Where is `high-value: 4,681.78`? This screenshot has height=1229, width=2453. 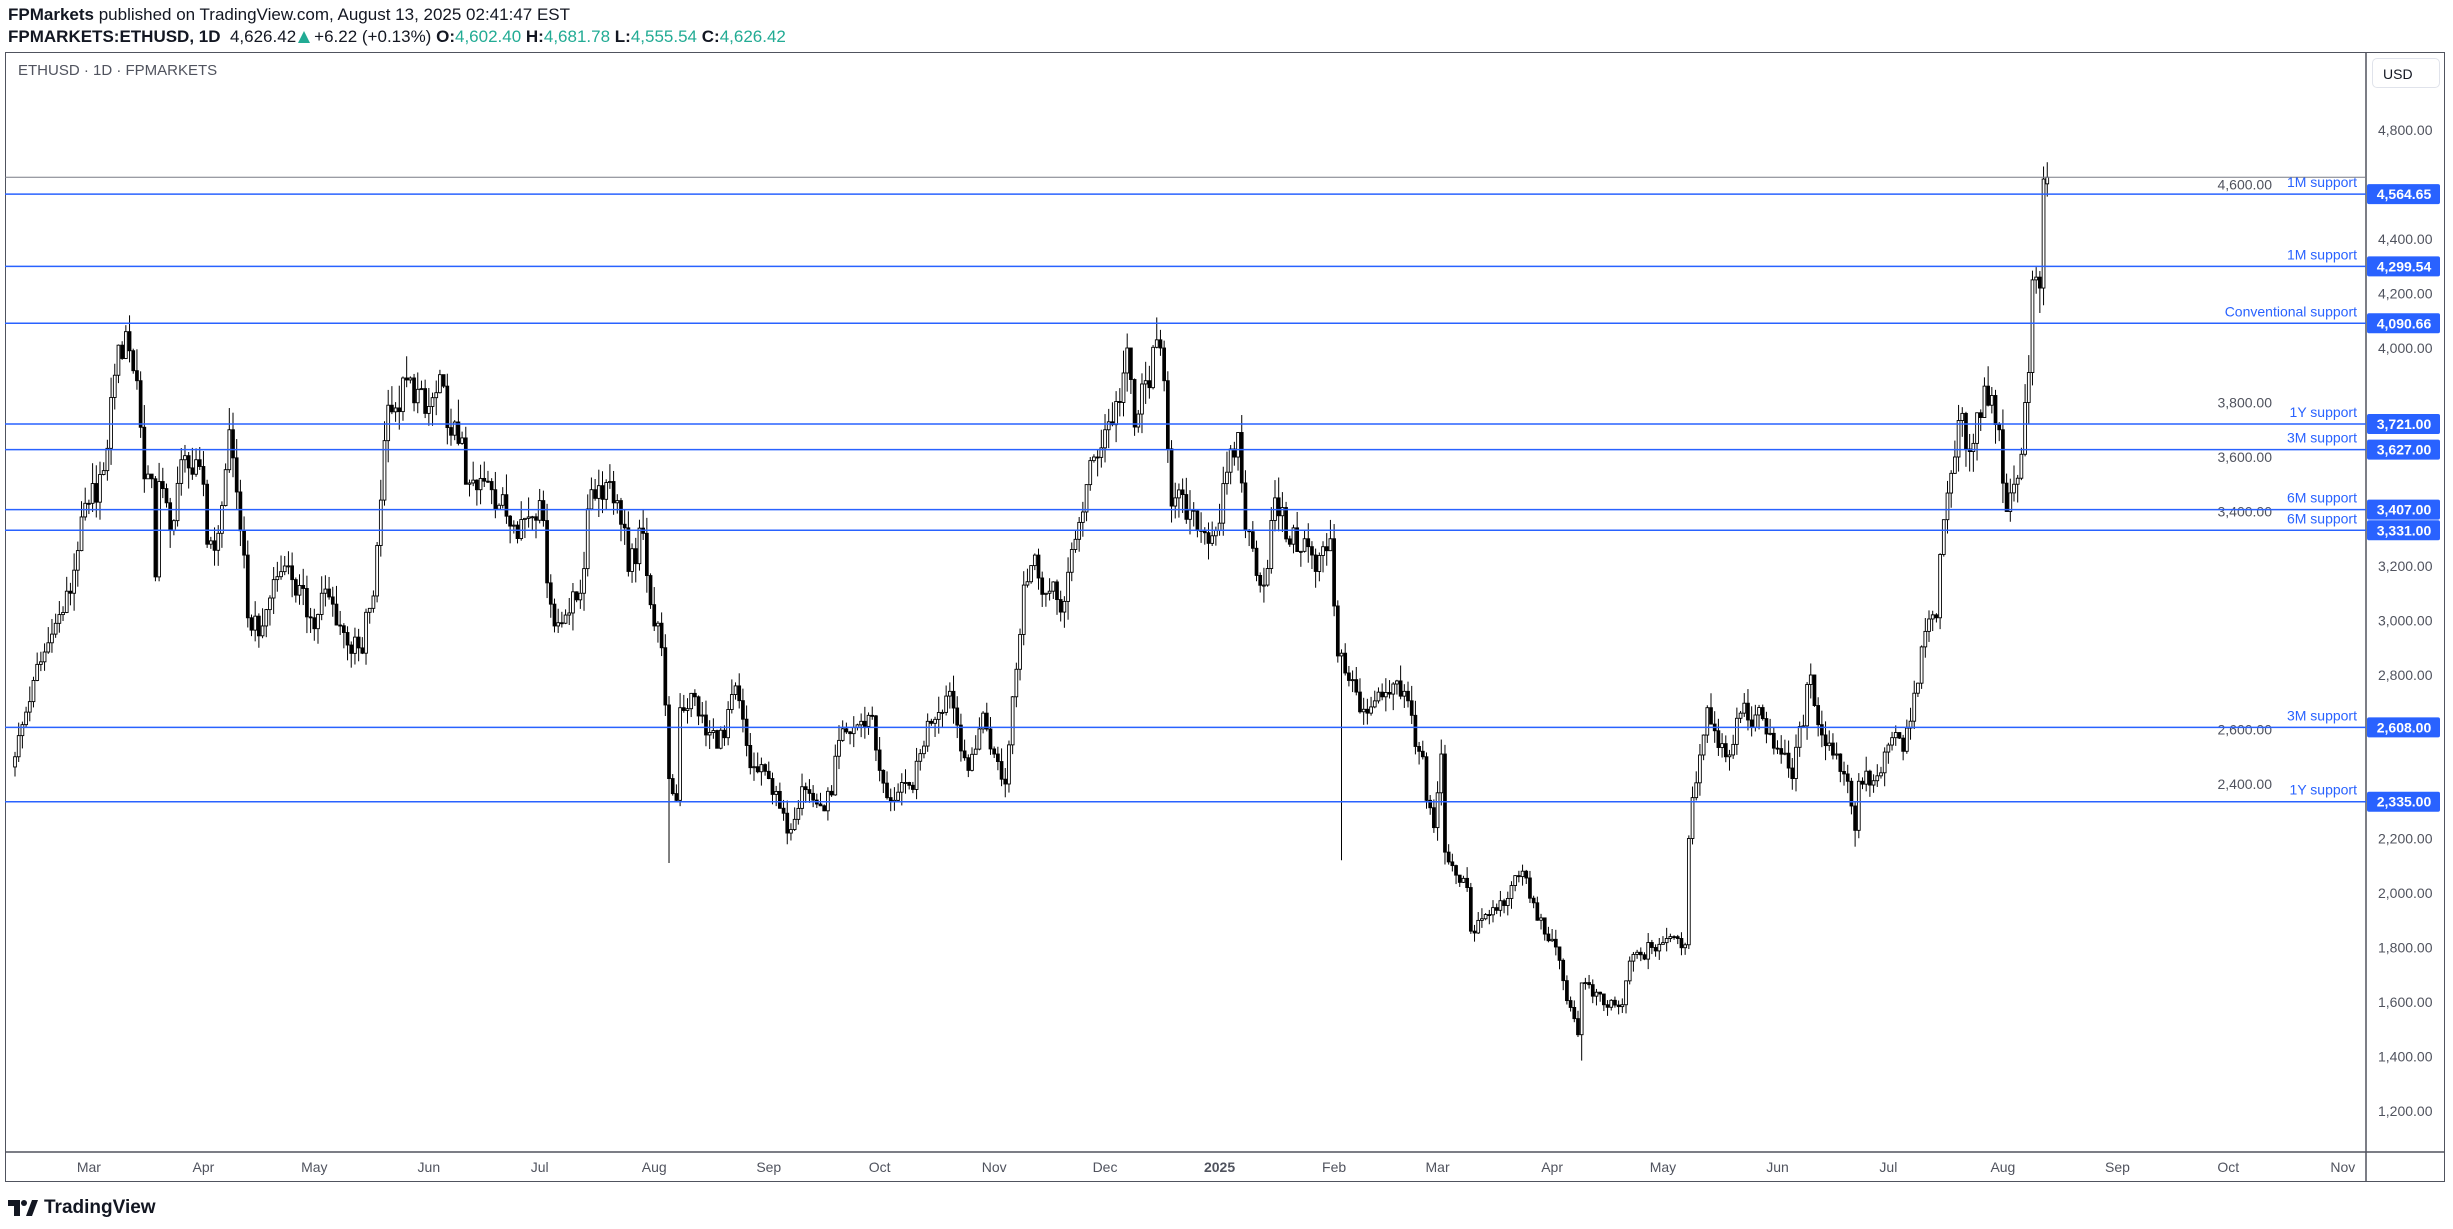 high-value: 4,681.78 is located at coordinates (577, 36).